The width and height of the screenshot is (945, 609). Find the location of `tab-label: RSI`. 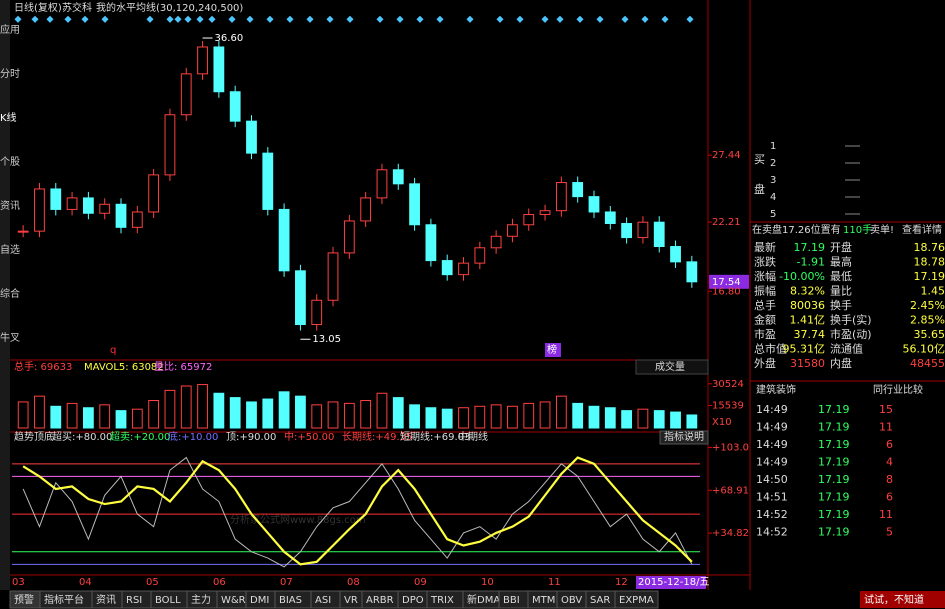

tab-label: RSI is located at coordinates (134, 600).